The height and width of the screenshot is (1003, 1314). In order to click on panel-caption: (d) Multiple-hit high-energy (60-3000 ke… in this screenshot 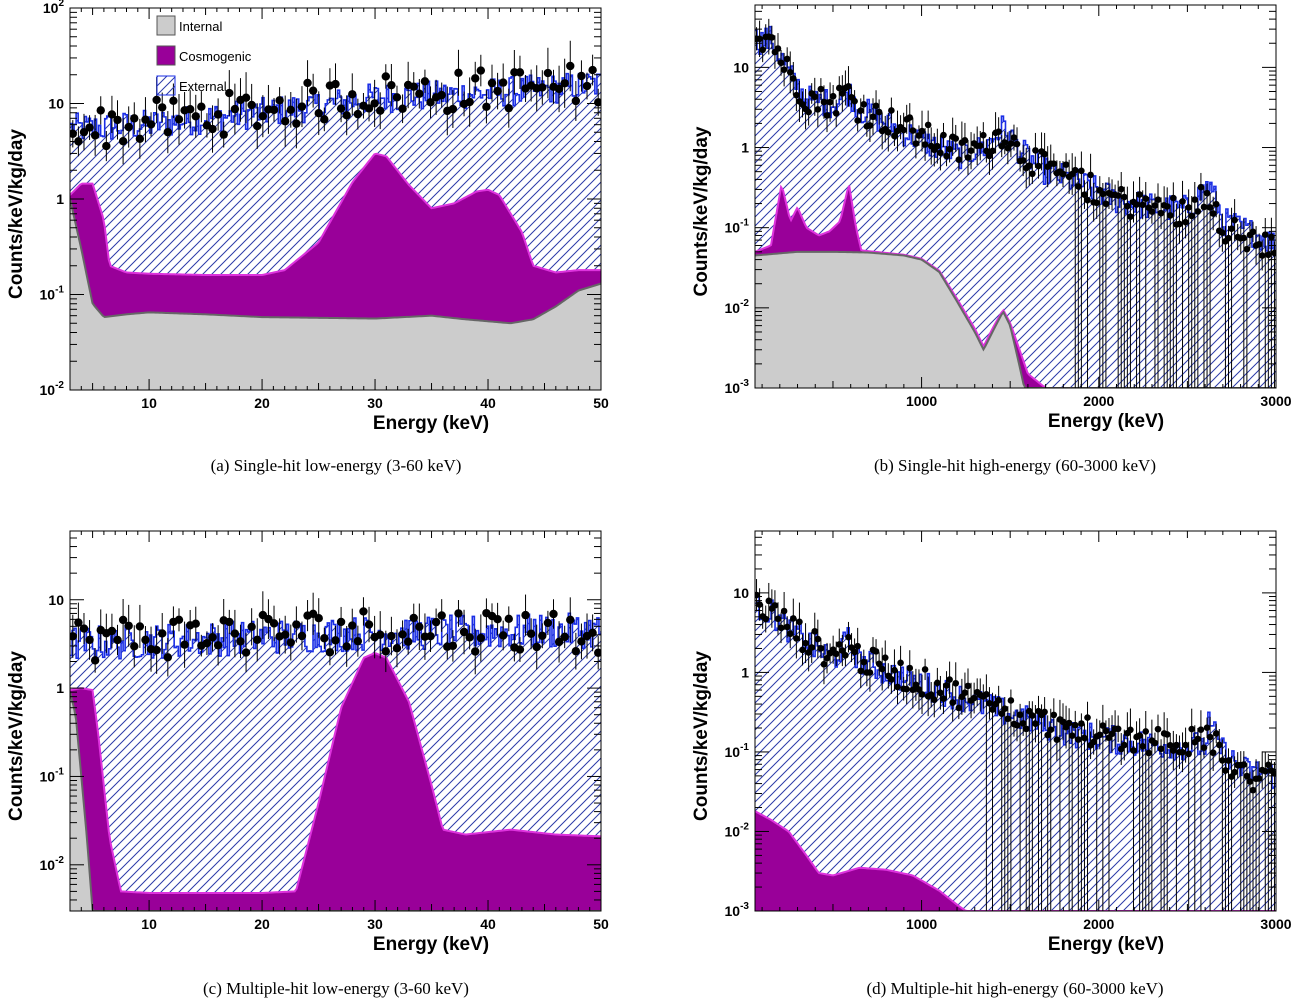, I will do `click(1014, 988)`.